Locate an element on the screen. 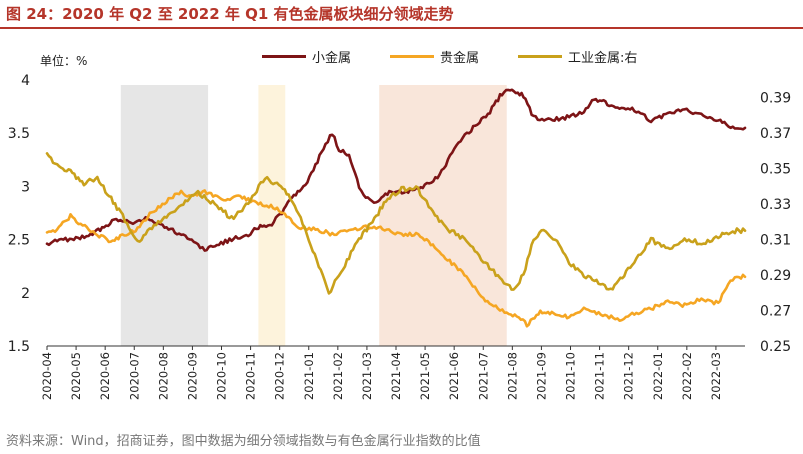  x-tick-label-19: 2021-11 is located at coordinates (600, 376).